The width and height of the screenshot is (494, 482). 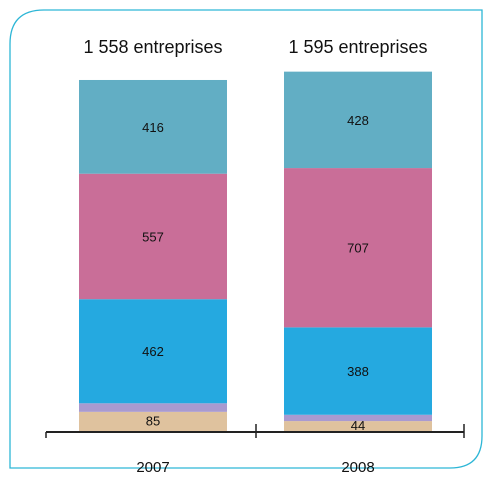 I want to click on x-tick-label-2008: 2008, so click(x=357, y=467).